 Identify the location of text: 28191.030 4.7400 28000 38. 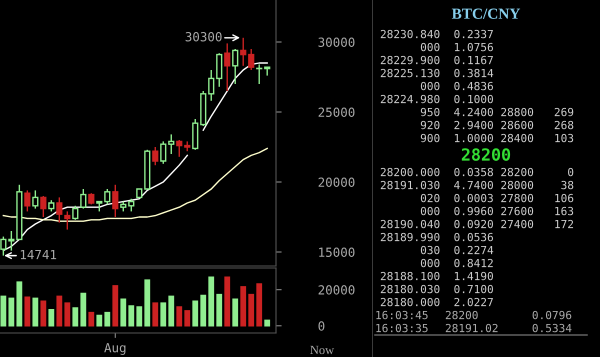
(477, 185).